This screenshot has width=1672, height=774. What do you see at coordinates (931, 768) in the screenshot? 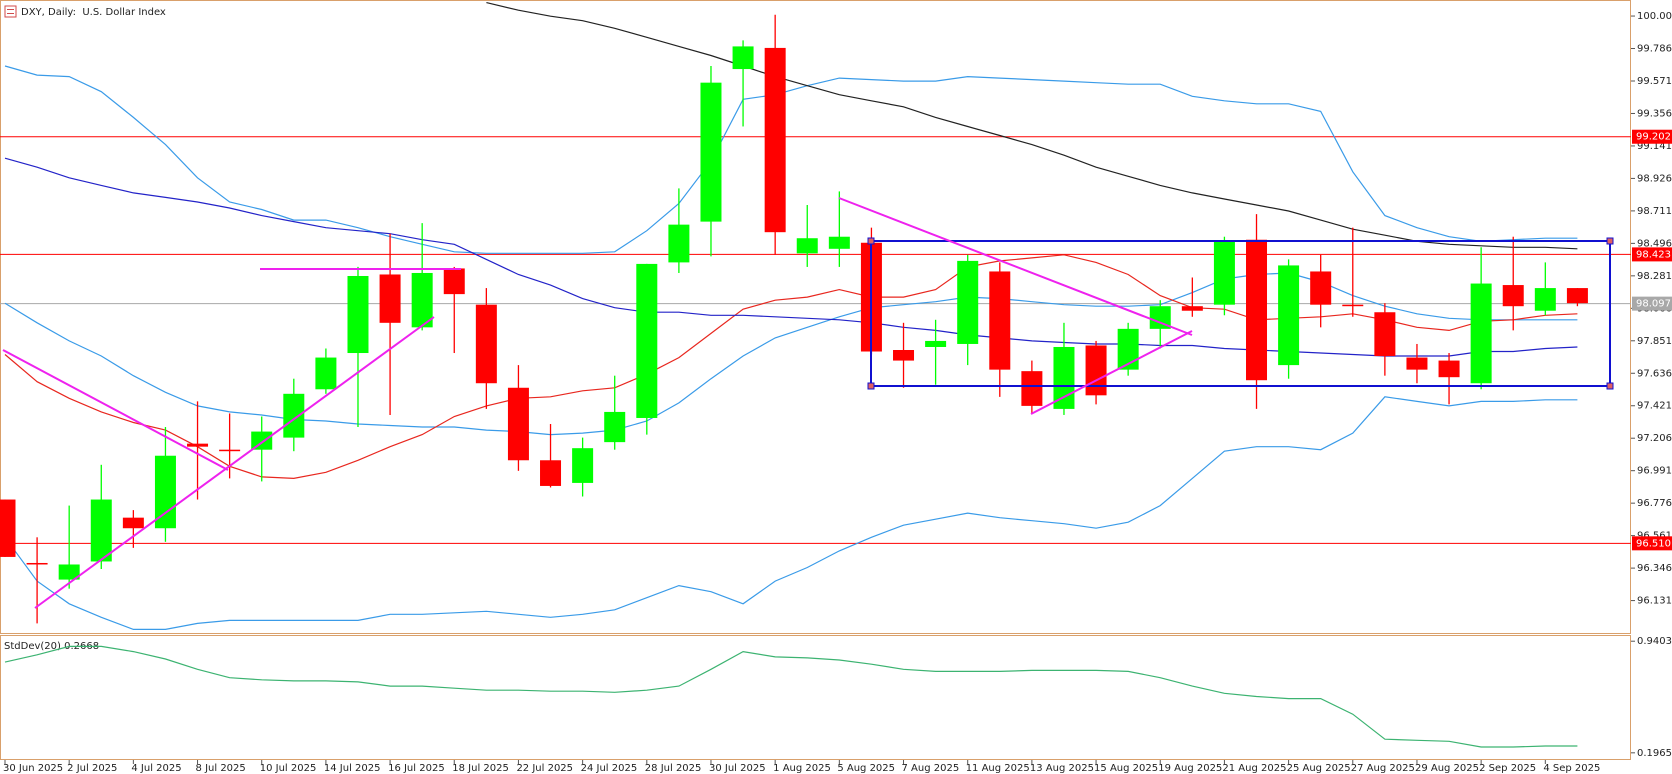
I see `x-tick-label: 7 Aug 2025` at bounding box center [931, 768].